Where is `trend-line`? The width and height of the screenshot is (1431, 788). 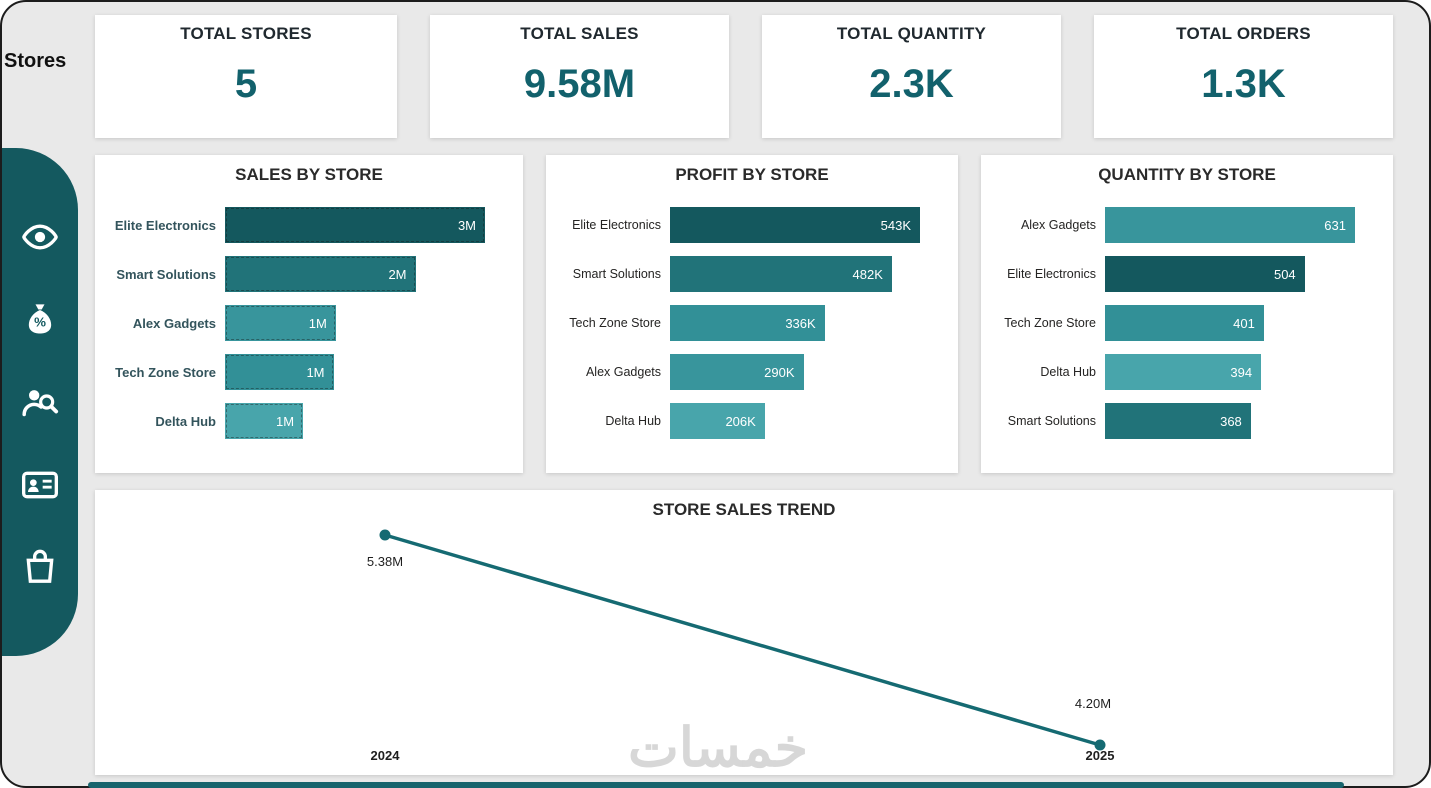 trend-line is located at coordinates (742, 640).